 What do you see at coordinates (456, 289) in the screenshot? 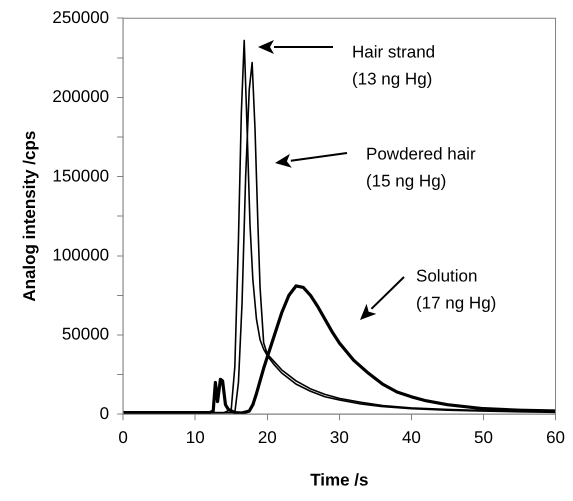
I see `annotation: Solution (17 ng Hg)` at bounding box center [456, 289].